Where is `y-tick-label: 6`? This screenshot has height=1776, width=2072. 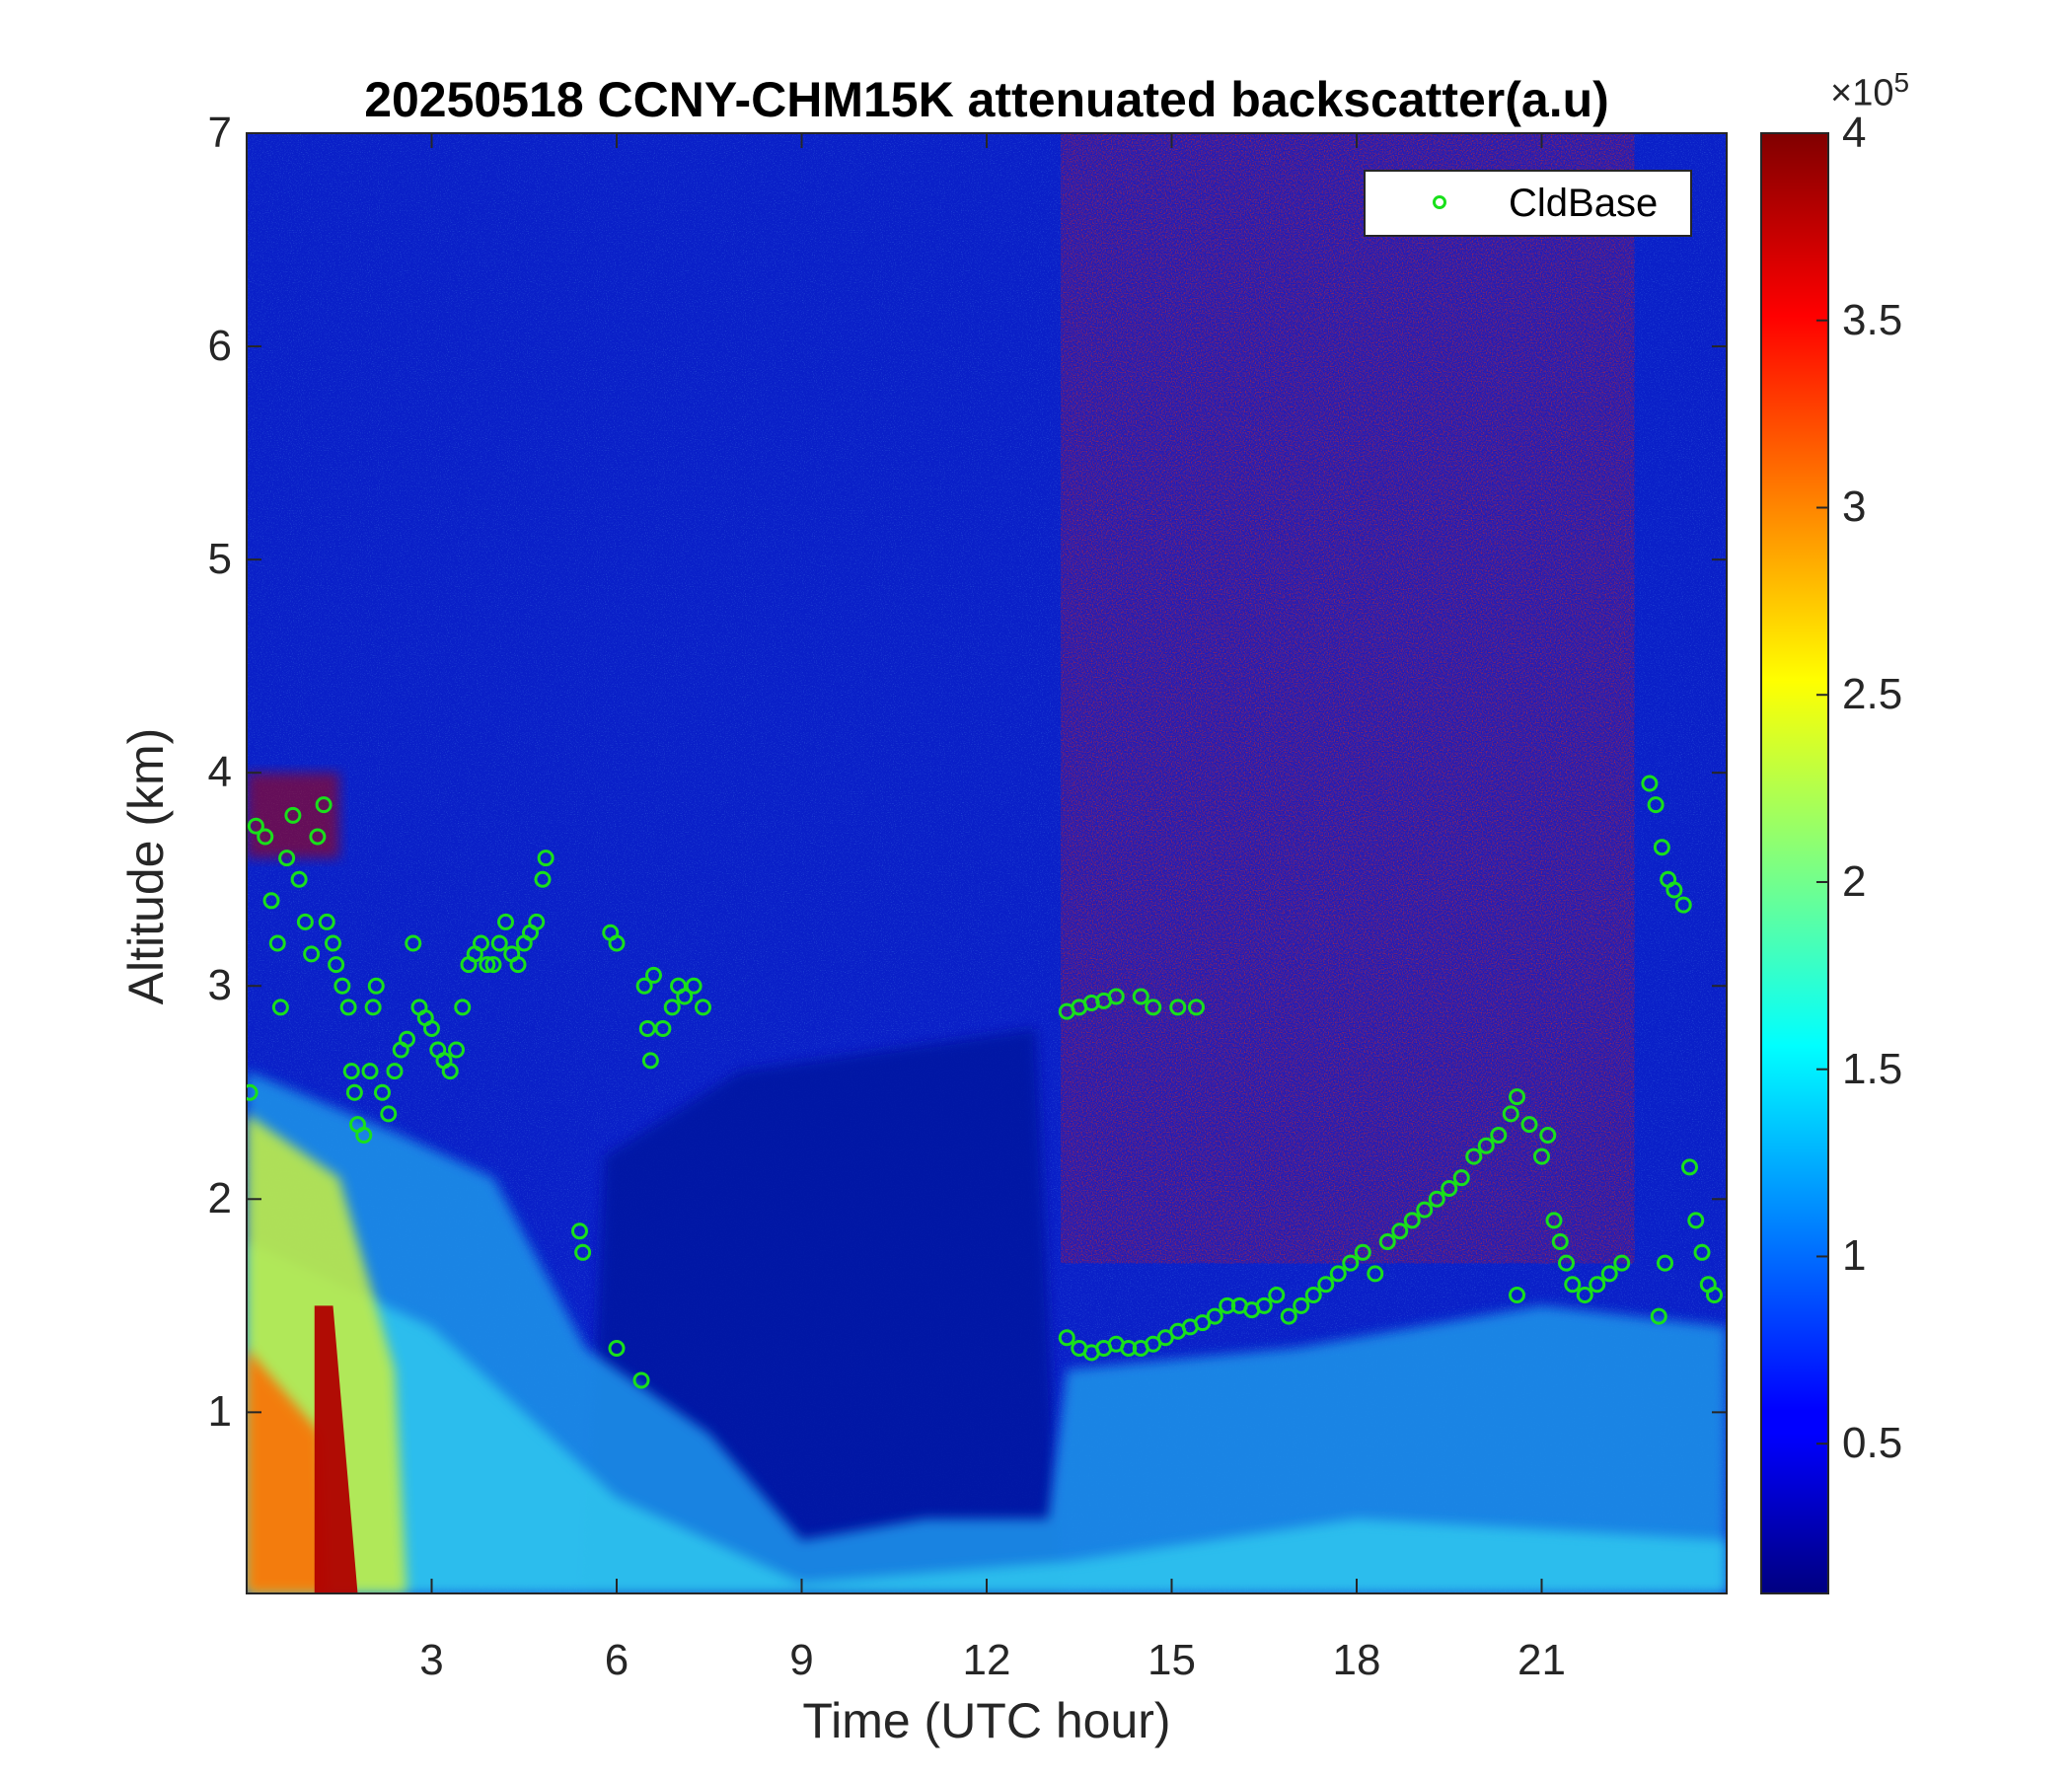 y-tick-label: 6 is located at coordinates (219, 346).